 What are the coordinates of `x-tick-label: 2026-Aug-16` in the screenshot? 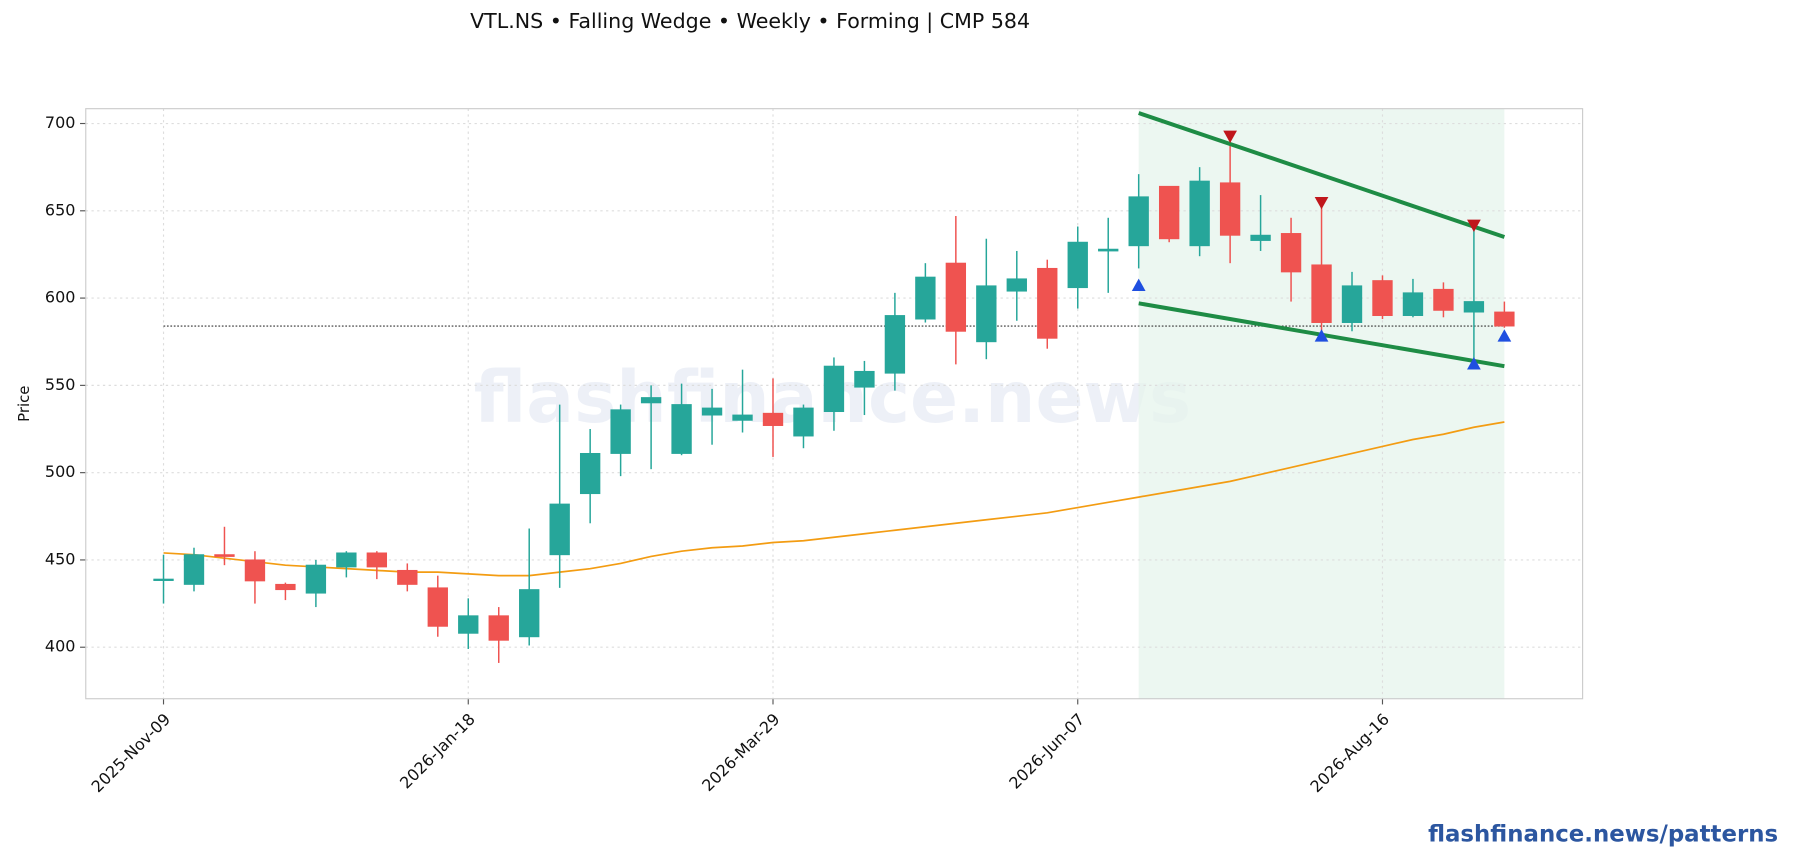 It's located at (1349, 753).